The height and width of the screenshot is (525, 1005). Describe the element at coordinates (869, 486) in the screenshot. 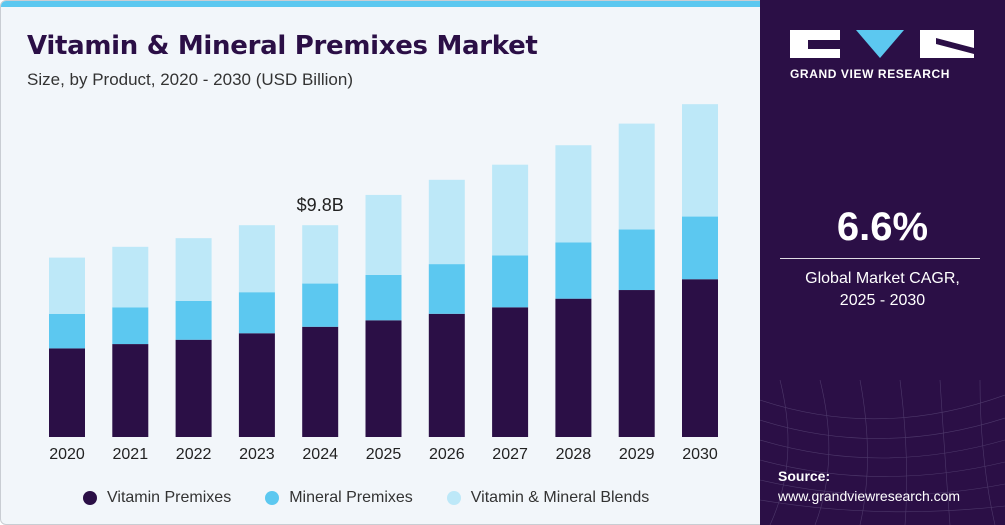

I see `source-block: Source: www.grandviewresearch.com` at that location.